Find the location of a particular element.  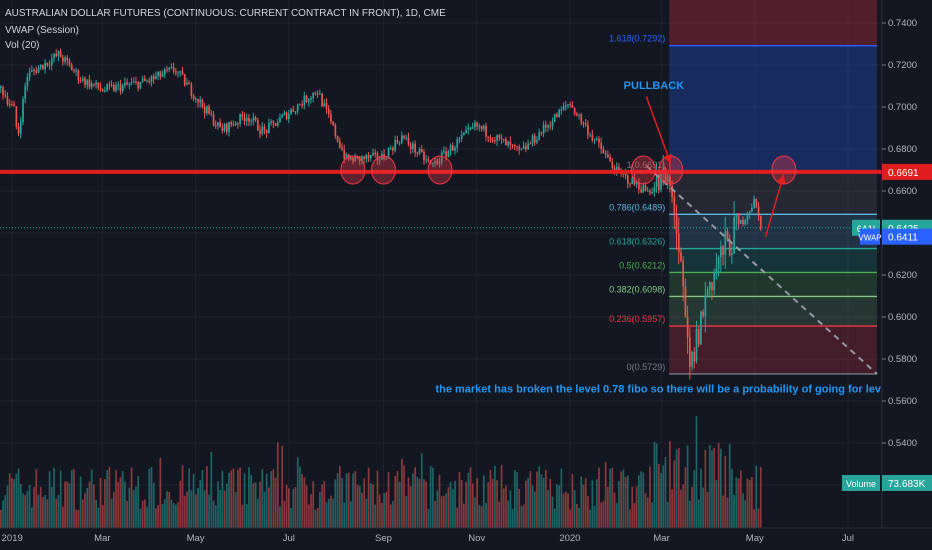

fib-zone is located at coordinates (773, 193).